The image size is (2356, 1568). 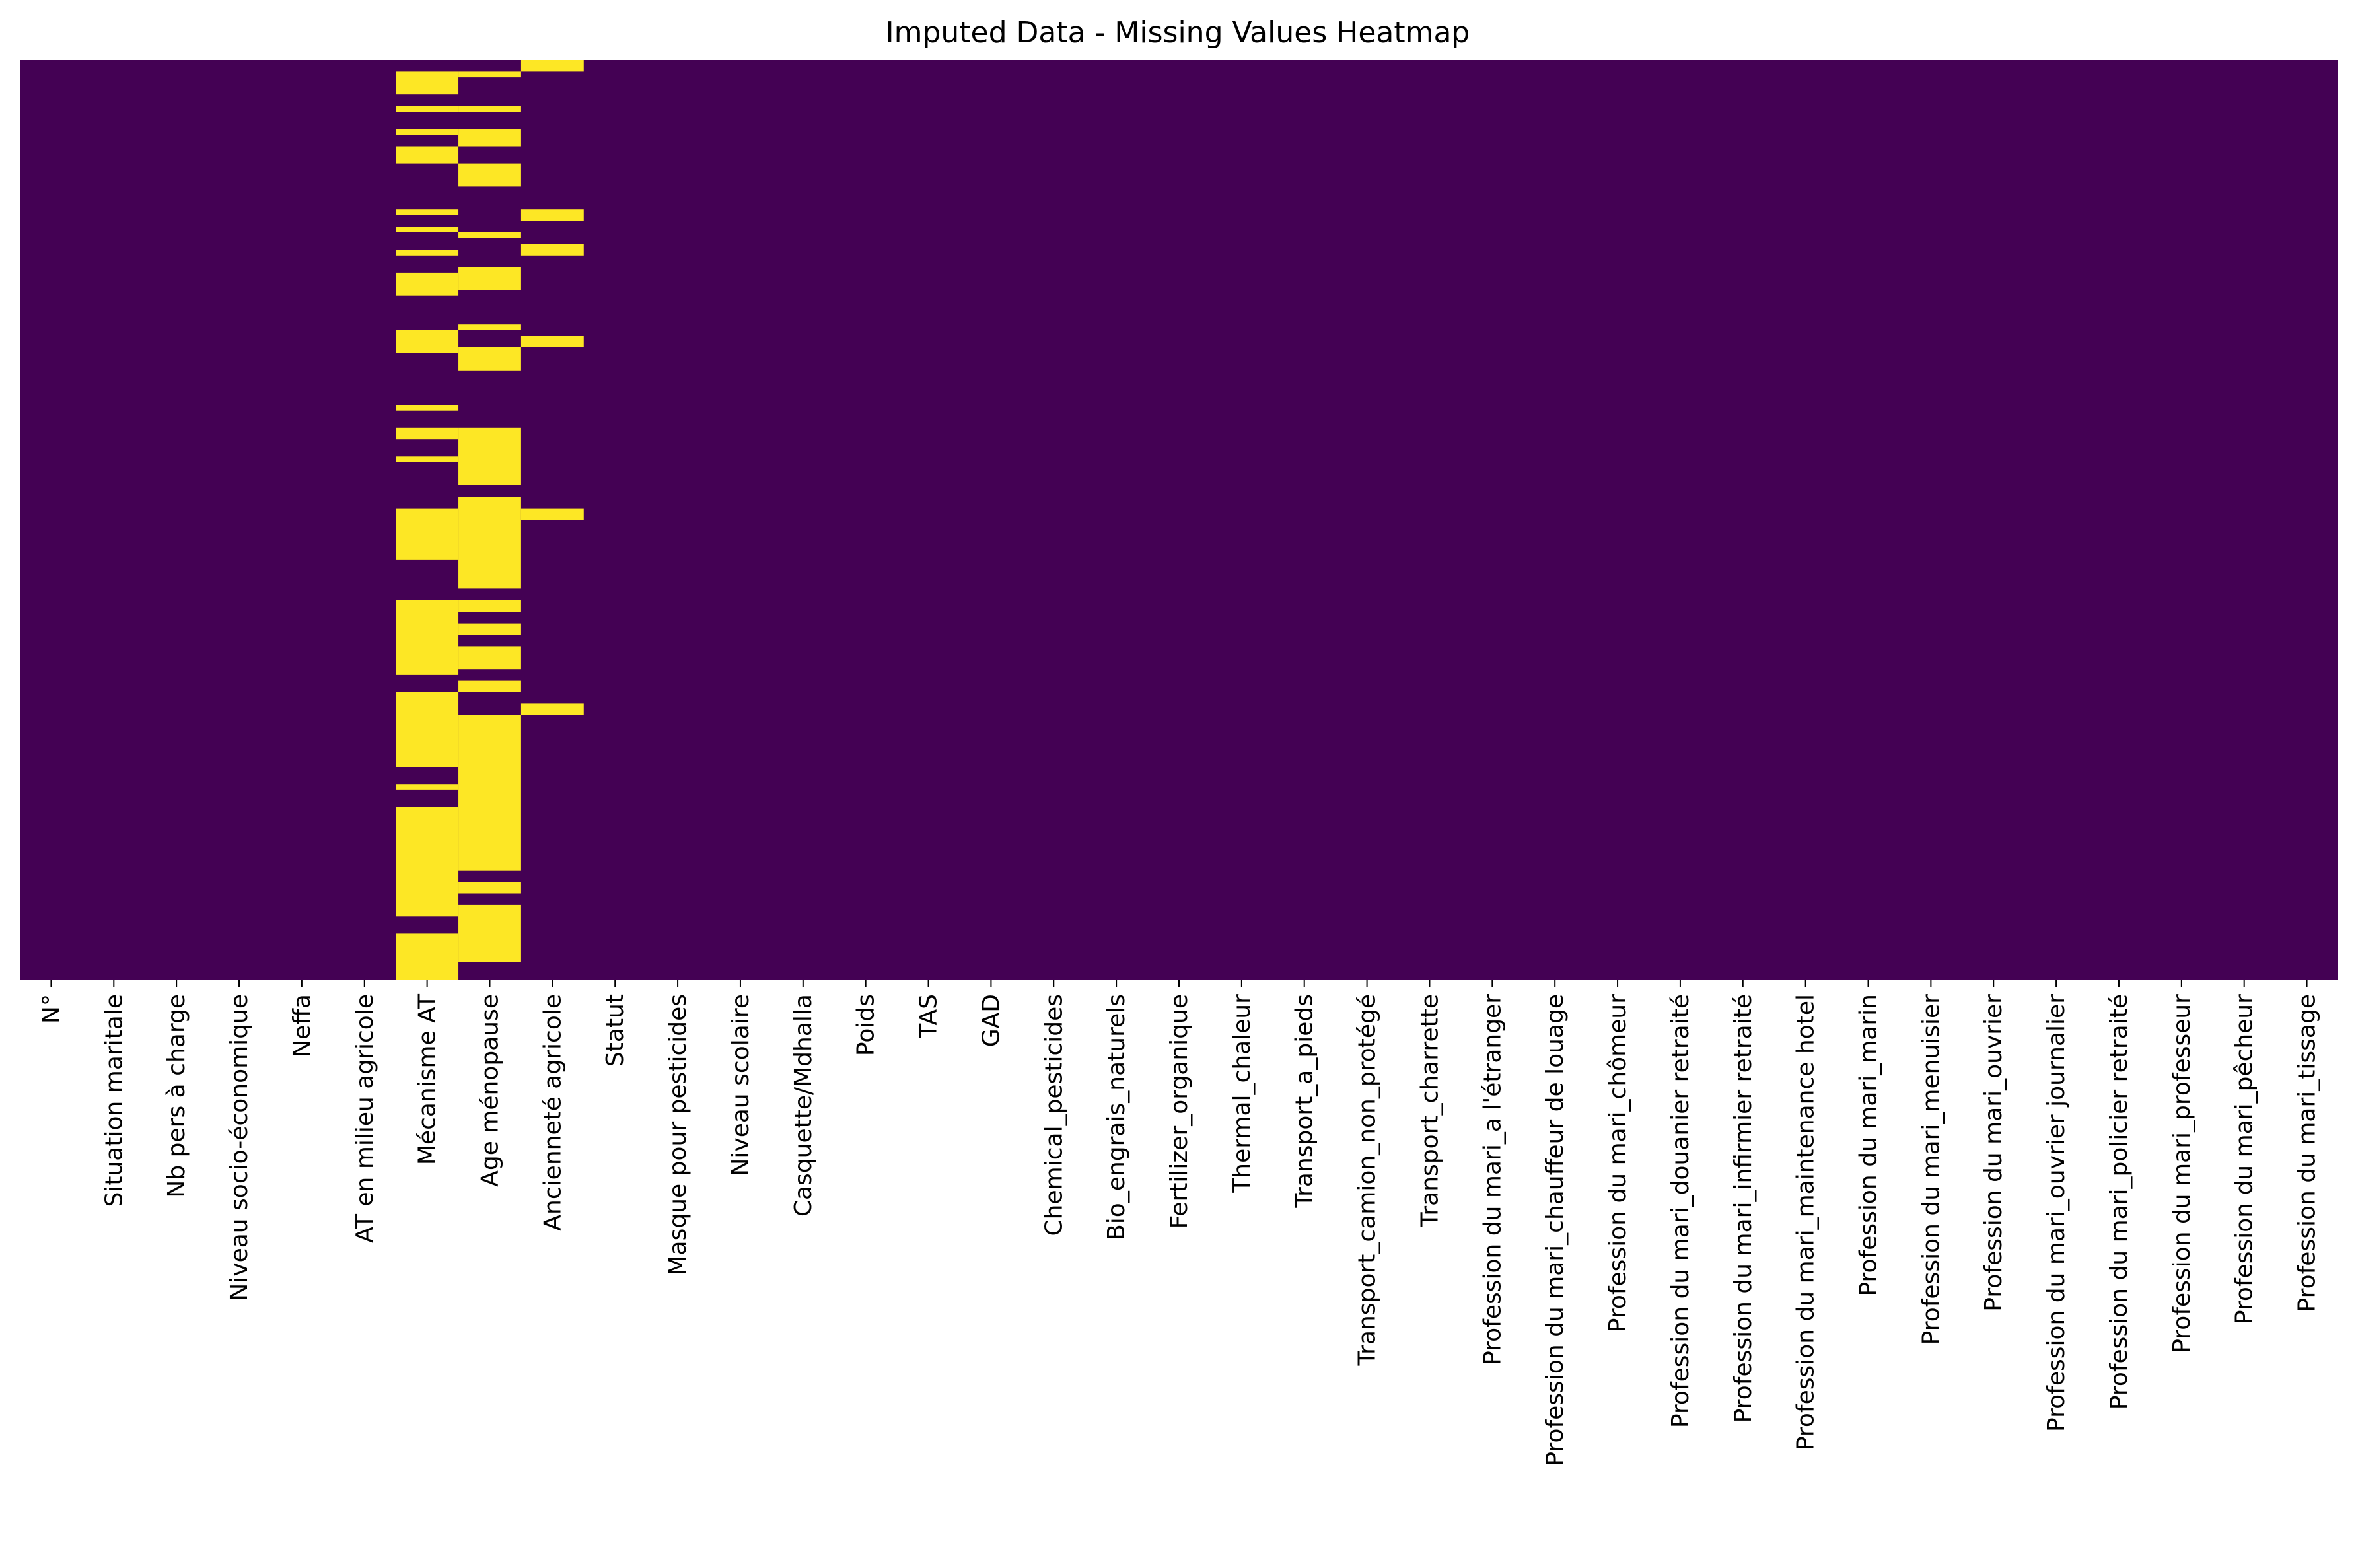 I want to click on x-tick-label: Poids, so click(x=867, y=1025).